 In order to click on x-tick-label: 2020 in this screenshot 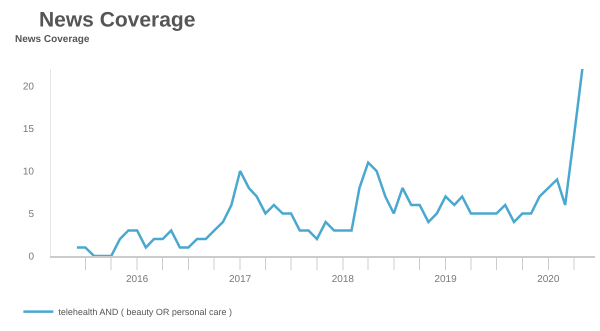, I will do `click(548, 279)`.